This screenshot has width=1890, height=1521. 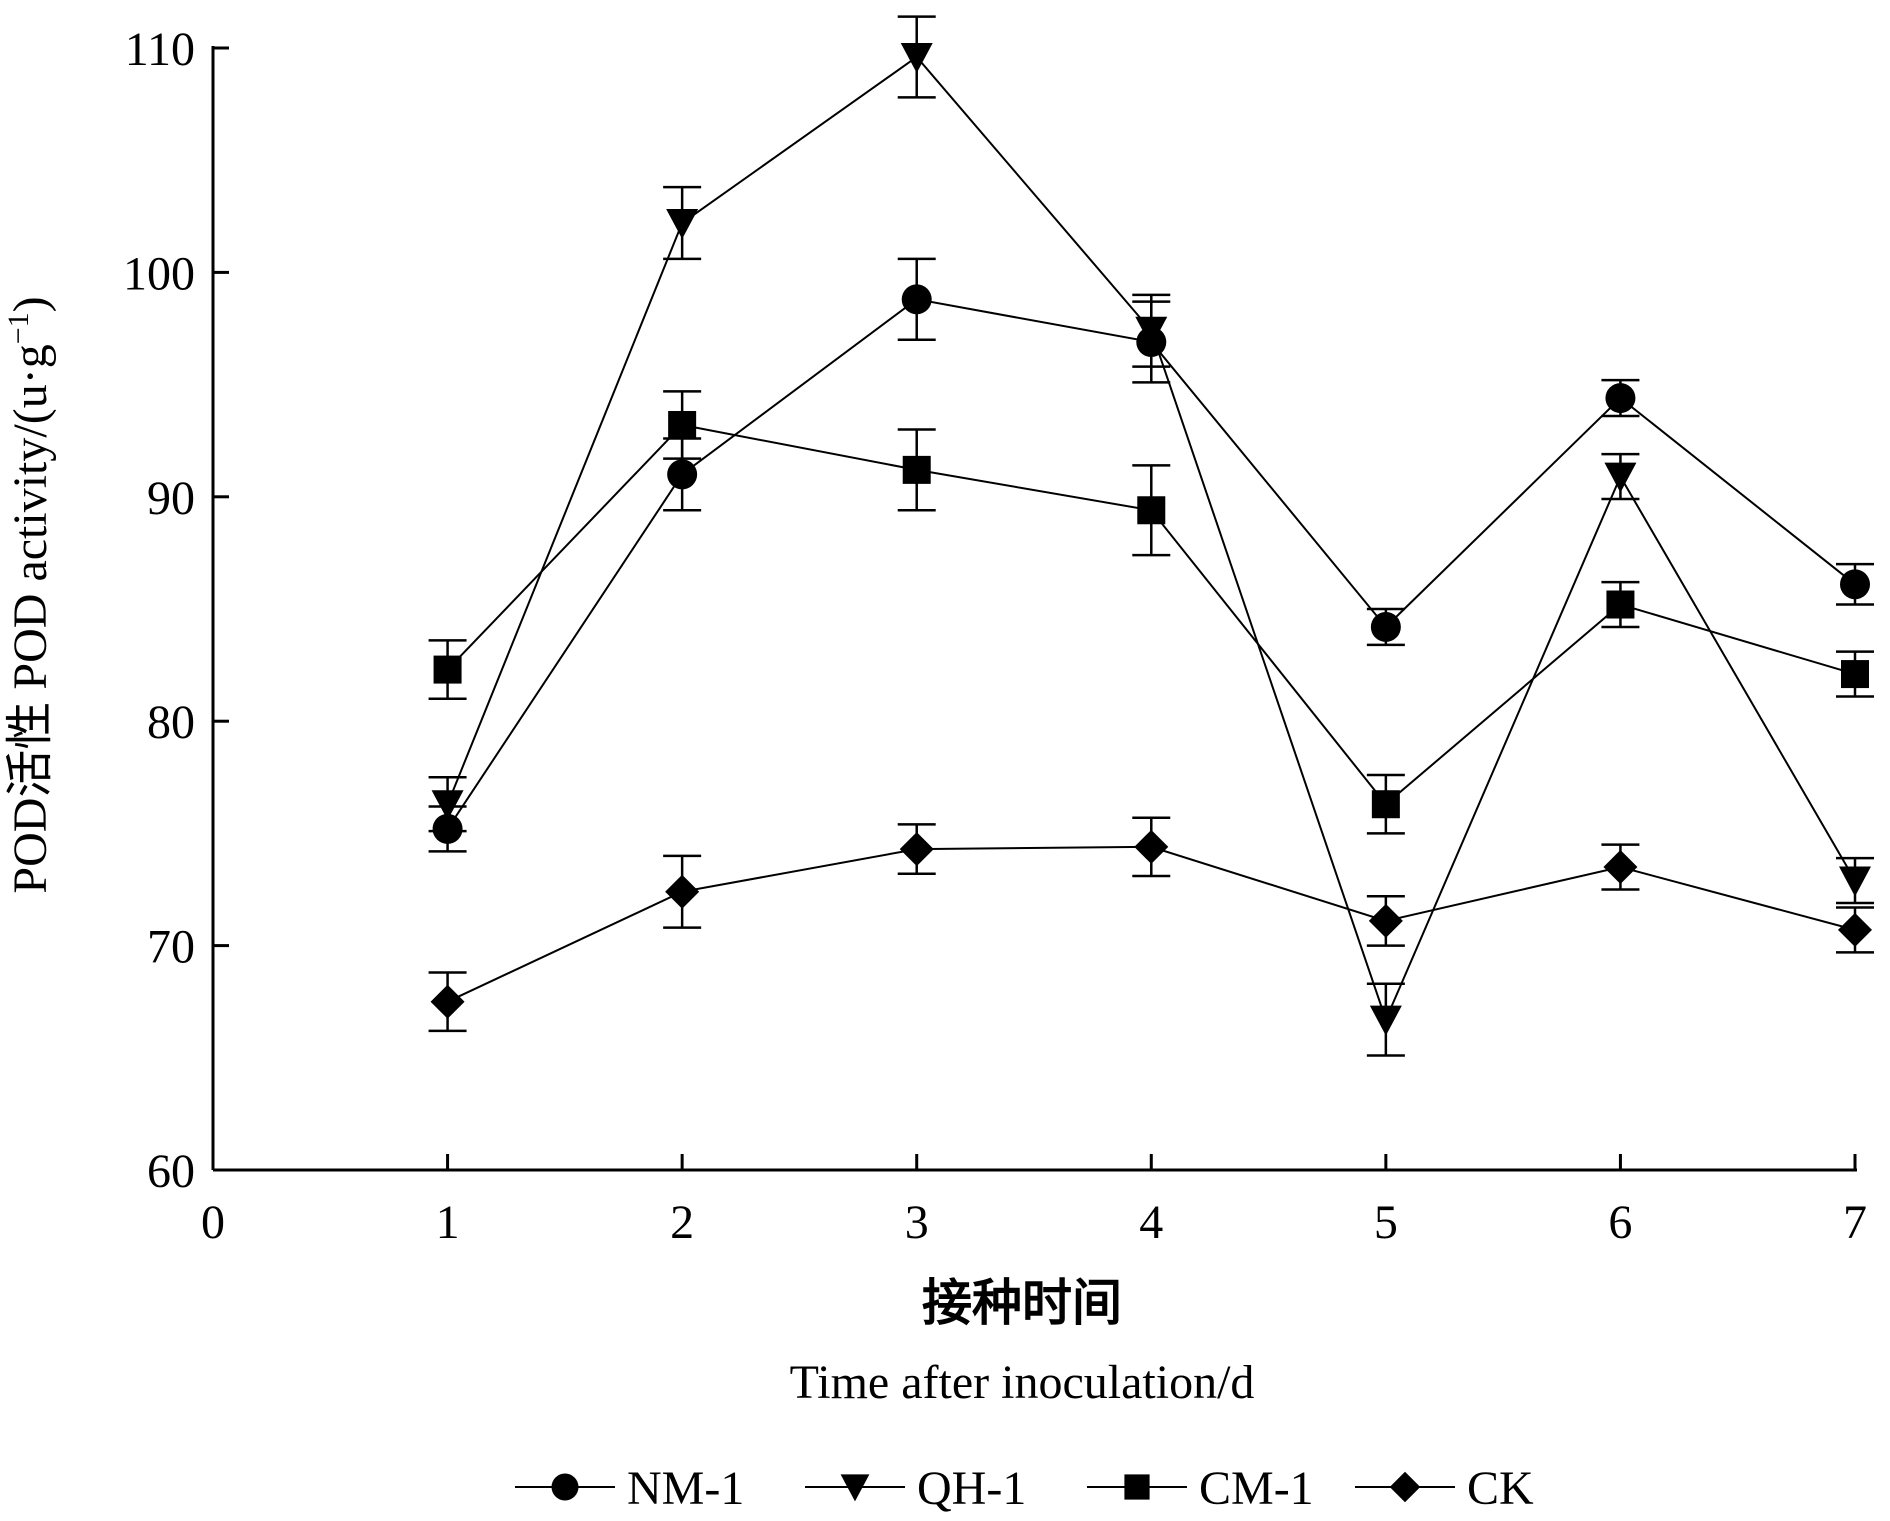 What do you see at coordinates (30, 798) in the screenshot?
I see `y-axis-label-cn: POD活性` at bounding box center [30, 798].